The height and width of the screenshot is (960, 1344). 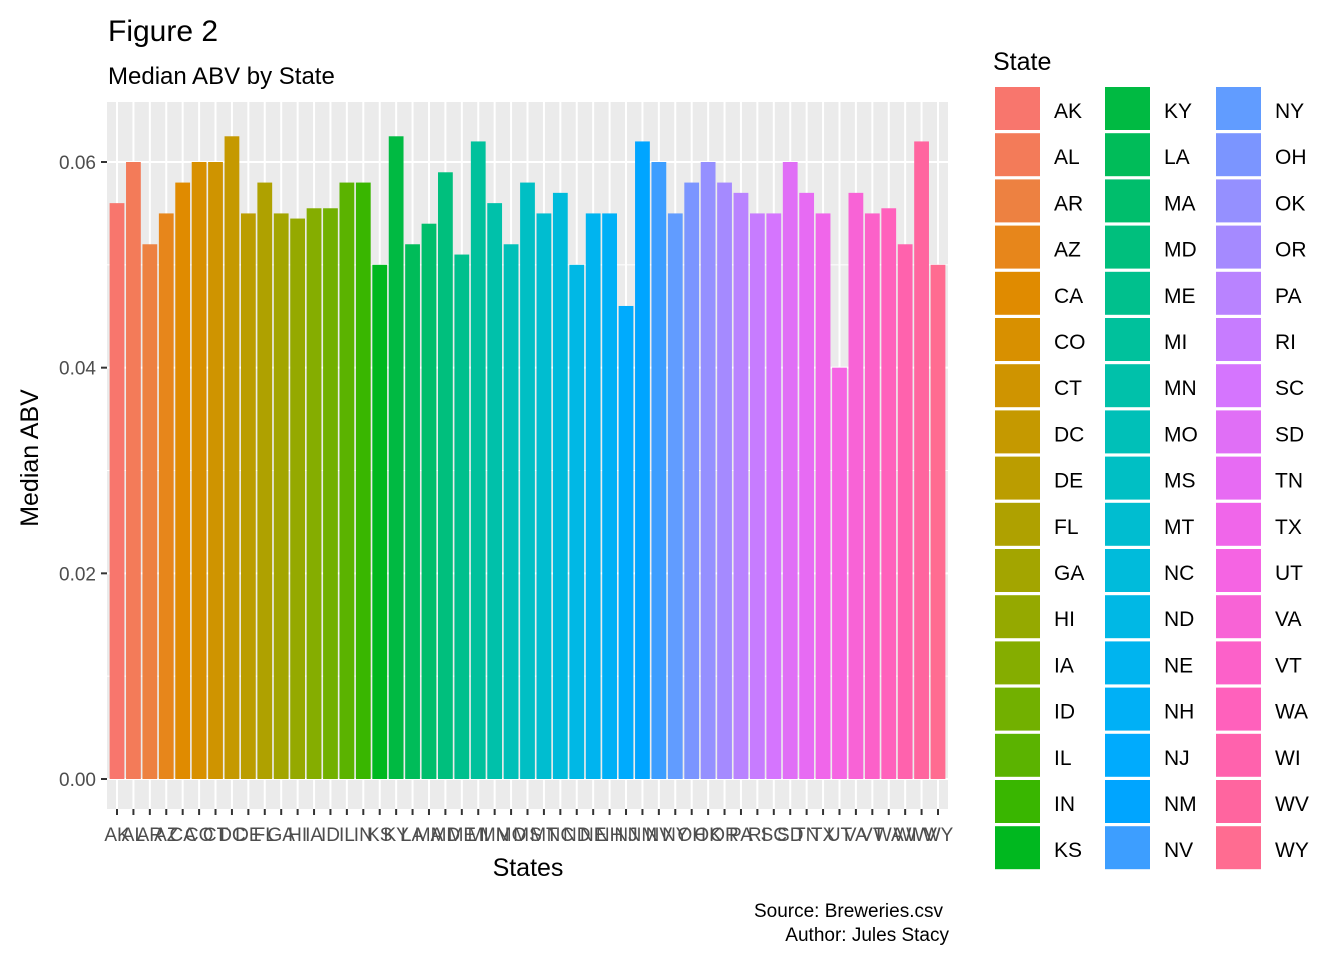 I want to click on bar-ut, so click(x=839, y=573).